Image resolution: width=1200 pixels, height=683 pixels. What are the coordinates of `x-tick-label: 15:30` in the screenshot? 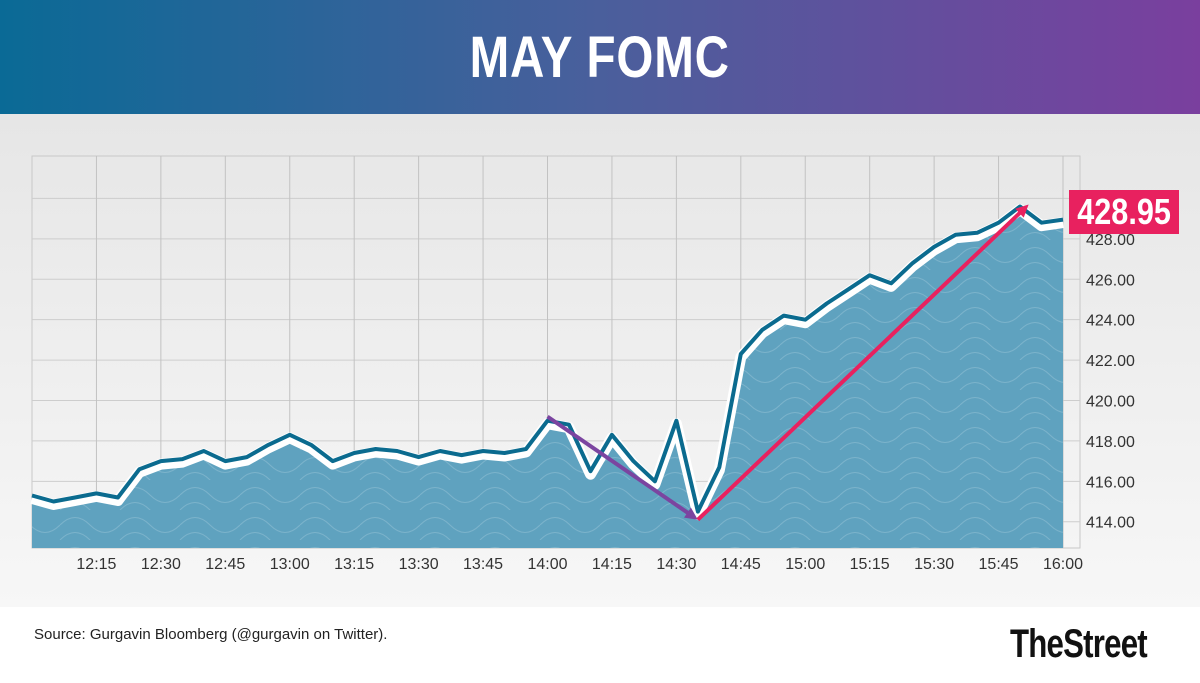 It's located at (934, 564).